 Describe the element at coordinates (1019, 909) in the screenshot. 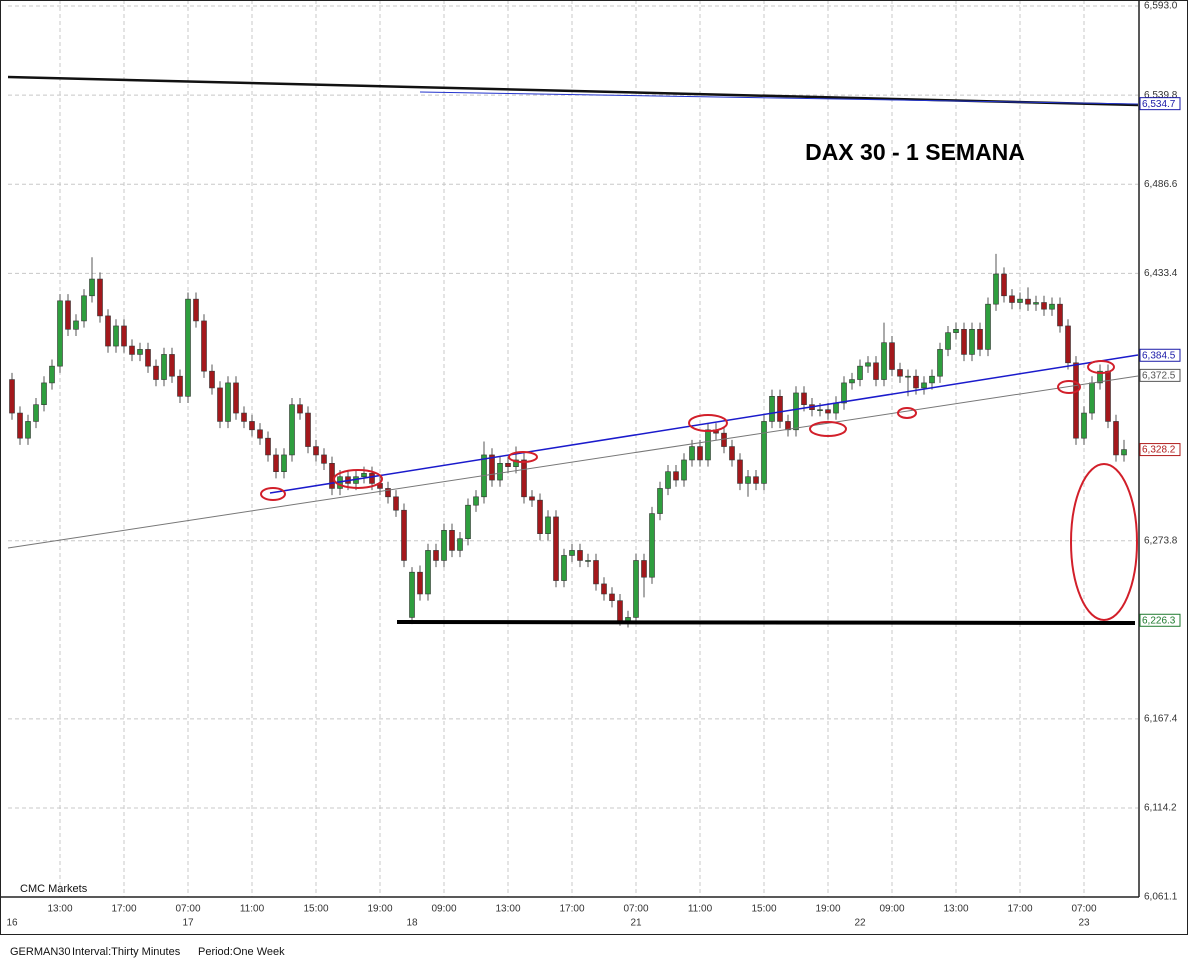

I see `x-tick-label: 17:00` at that location.